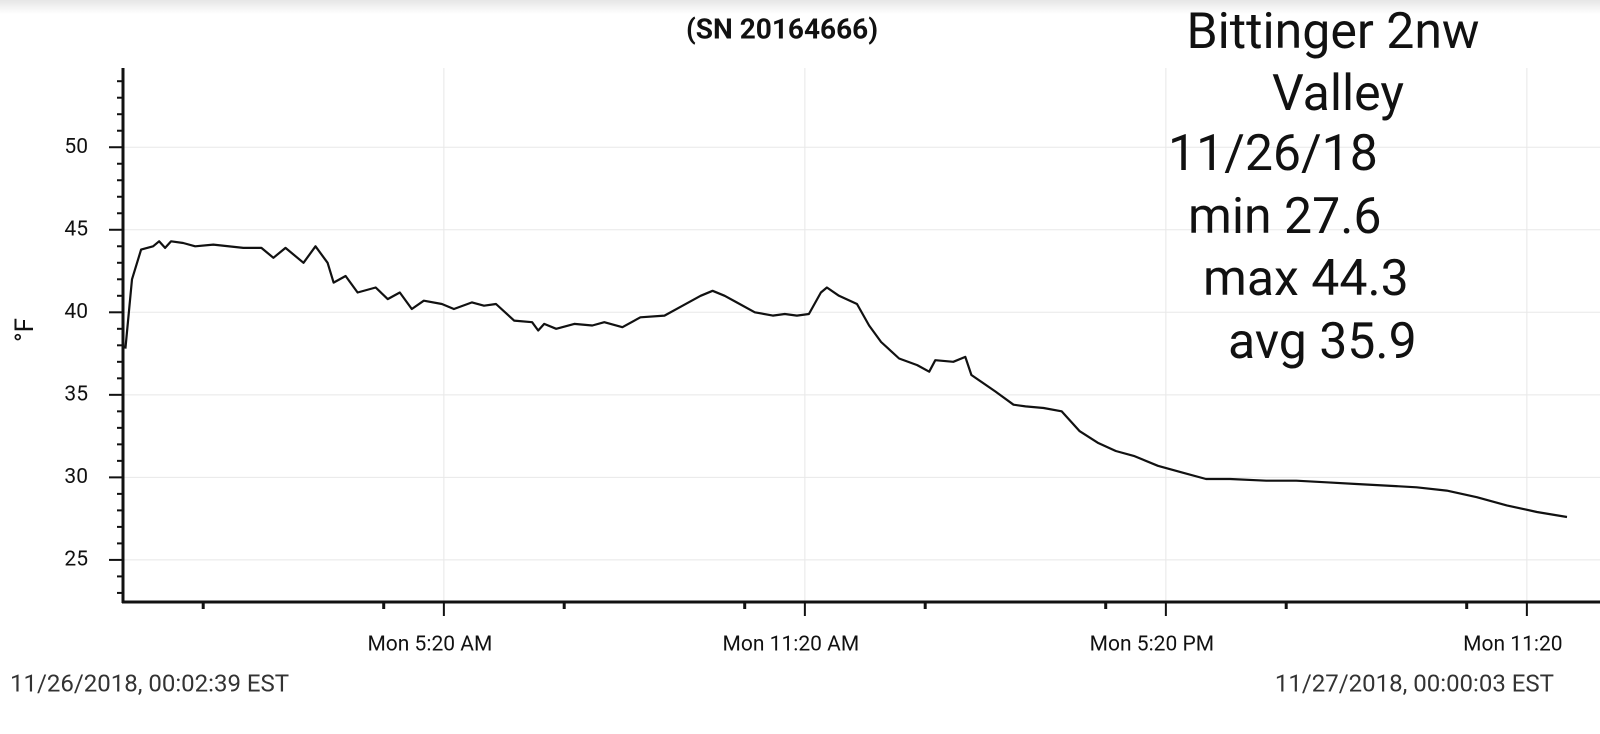  What do you see at coordinates (25, 330) in the screenshot?
I see `y-axis-label: °F` at bounding box center [25, 330].